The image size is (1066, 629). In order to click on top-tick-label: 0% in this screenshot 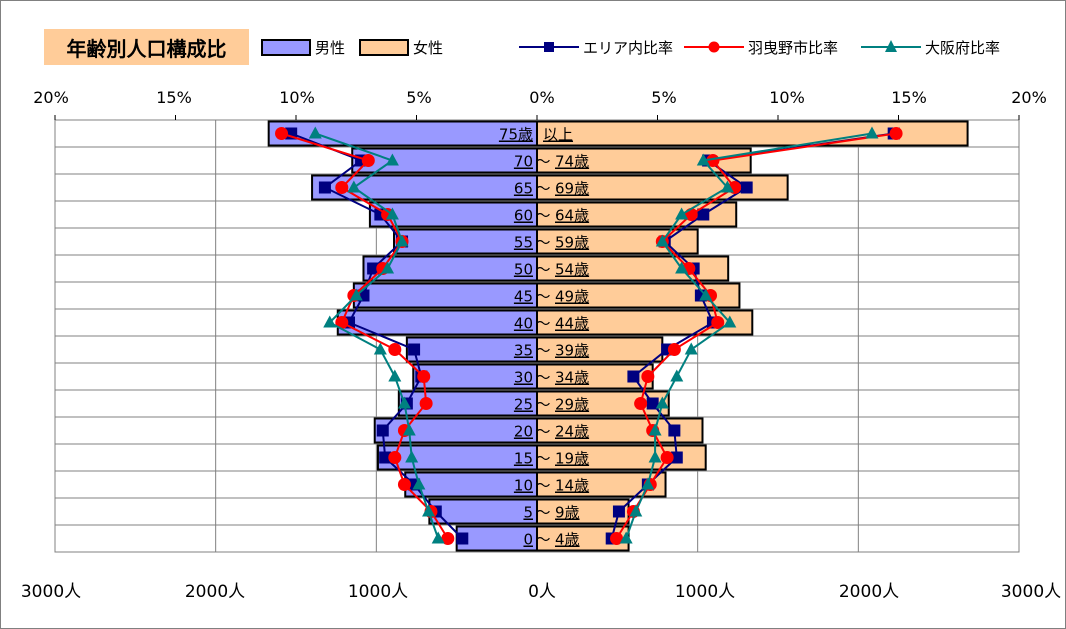, I will do `click(542, 97)`.